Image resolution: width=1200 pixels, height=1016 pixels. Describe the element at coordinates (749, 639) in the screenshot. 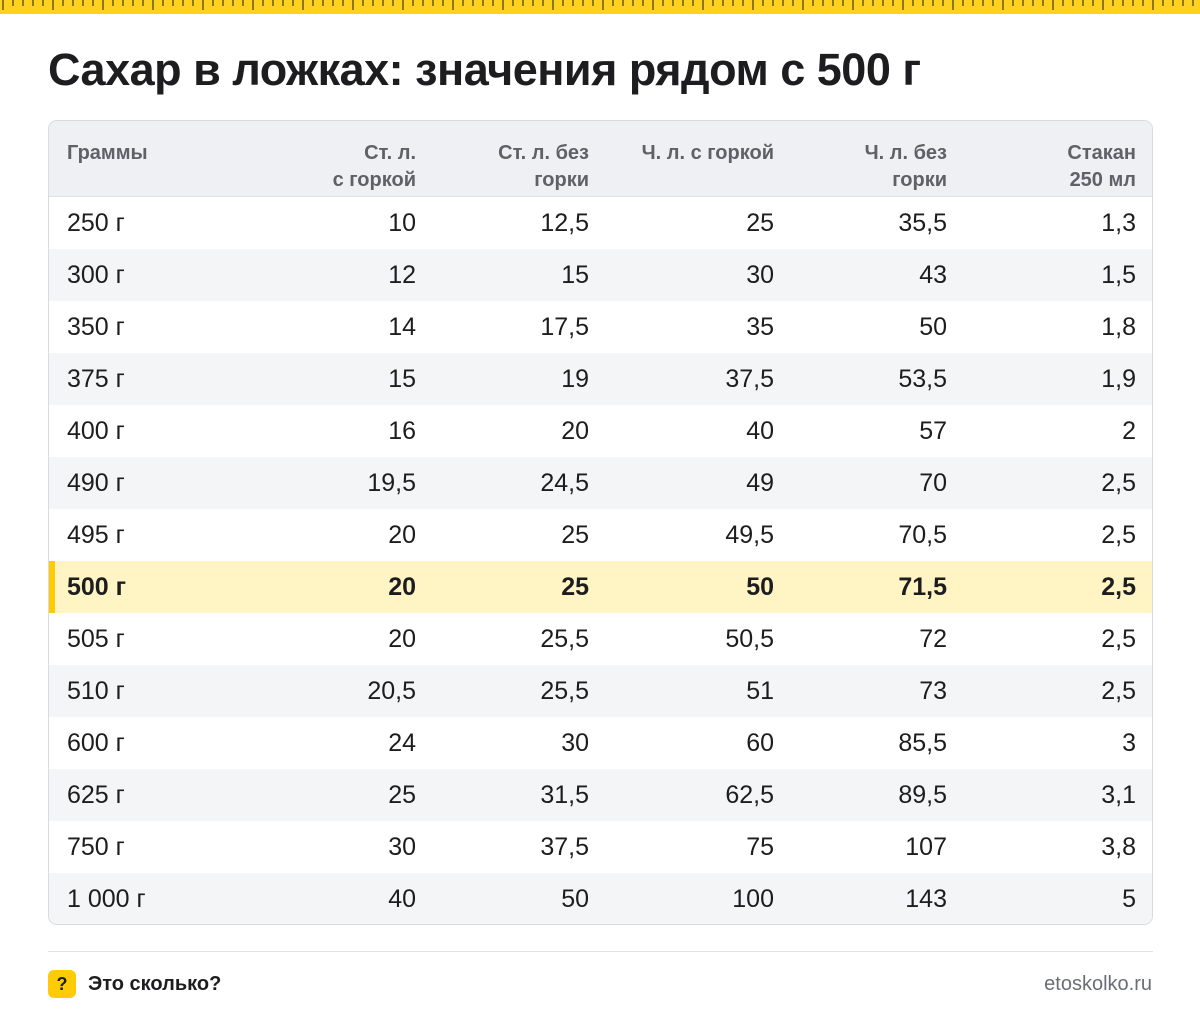

I see `table-cell: 50,5` at that location.